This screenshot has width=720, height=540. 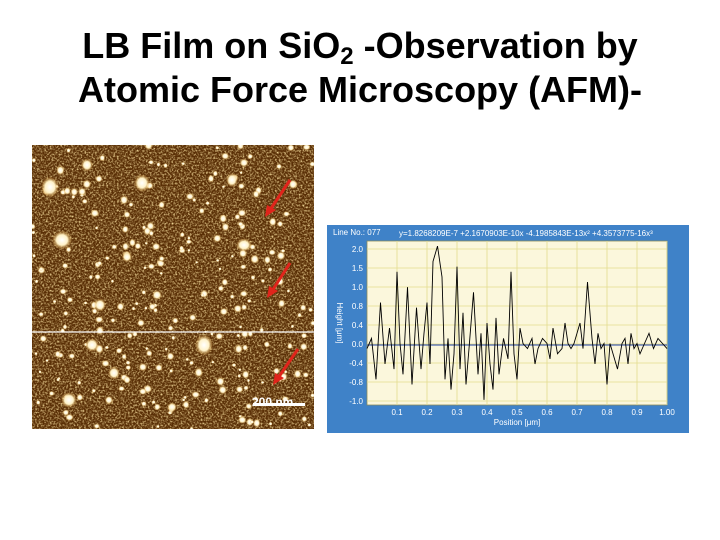 What do you see at coordinates (356, 363) in the screenshot?
I see `y-tick-label: -0.4` at bounding box center [356, 363].